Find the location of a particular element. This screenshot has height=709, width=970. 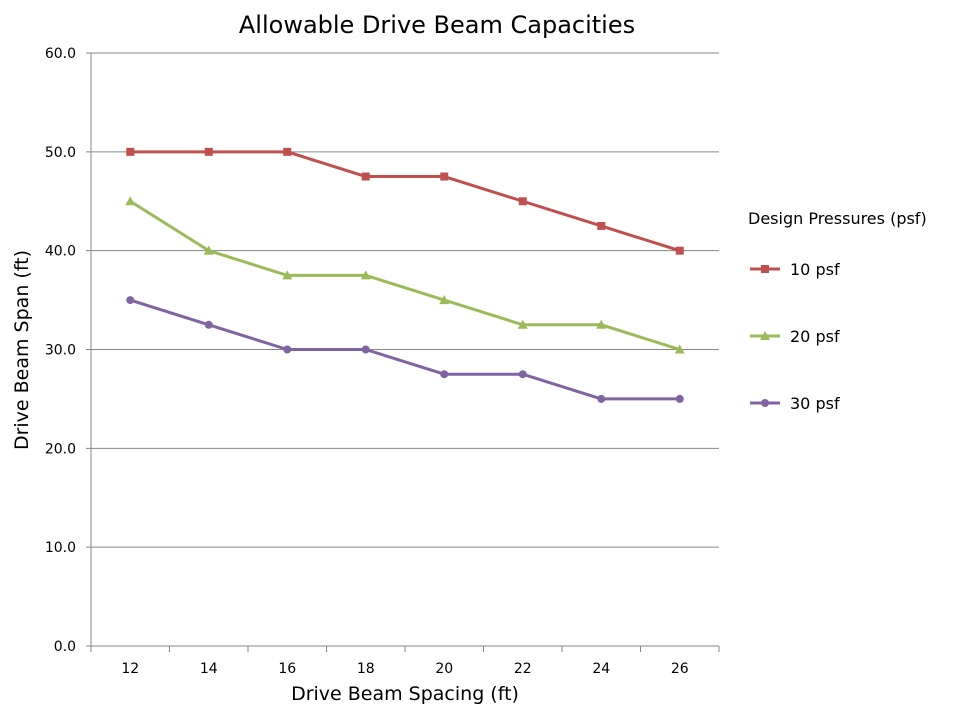

series-20-psf is located at coordinates (405, 275).